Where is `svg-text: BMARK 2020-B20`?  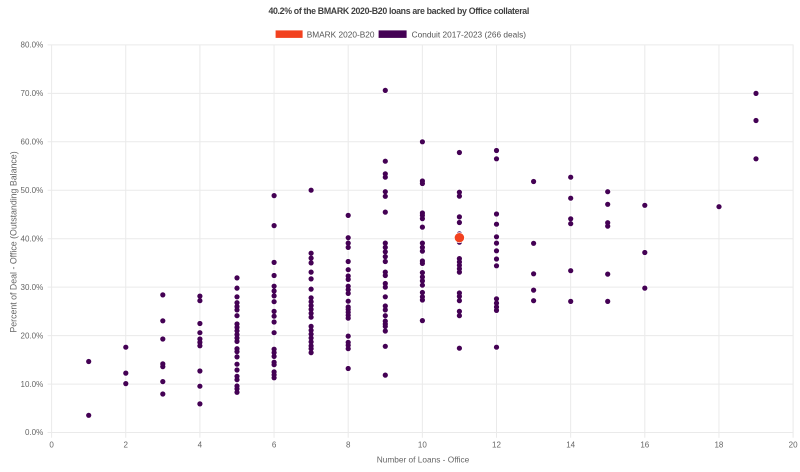
svg-text: BMARK 2020-B20 is located at coordinates (341, 34).